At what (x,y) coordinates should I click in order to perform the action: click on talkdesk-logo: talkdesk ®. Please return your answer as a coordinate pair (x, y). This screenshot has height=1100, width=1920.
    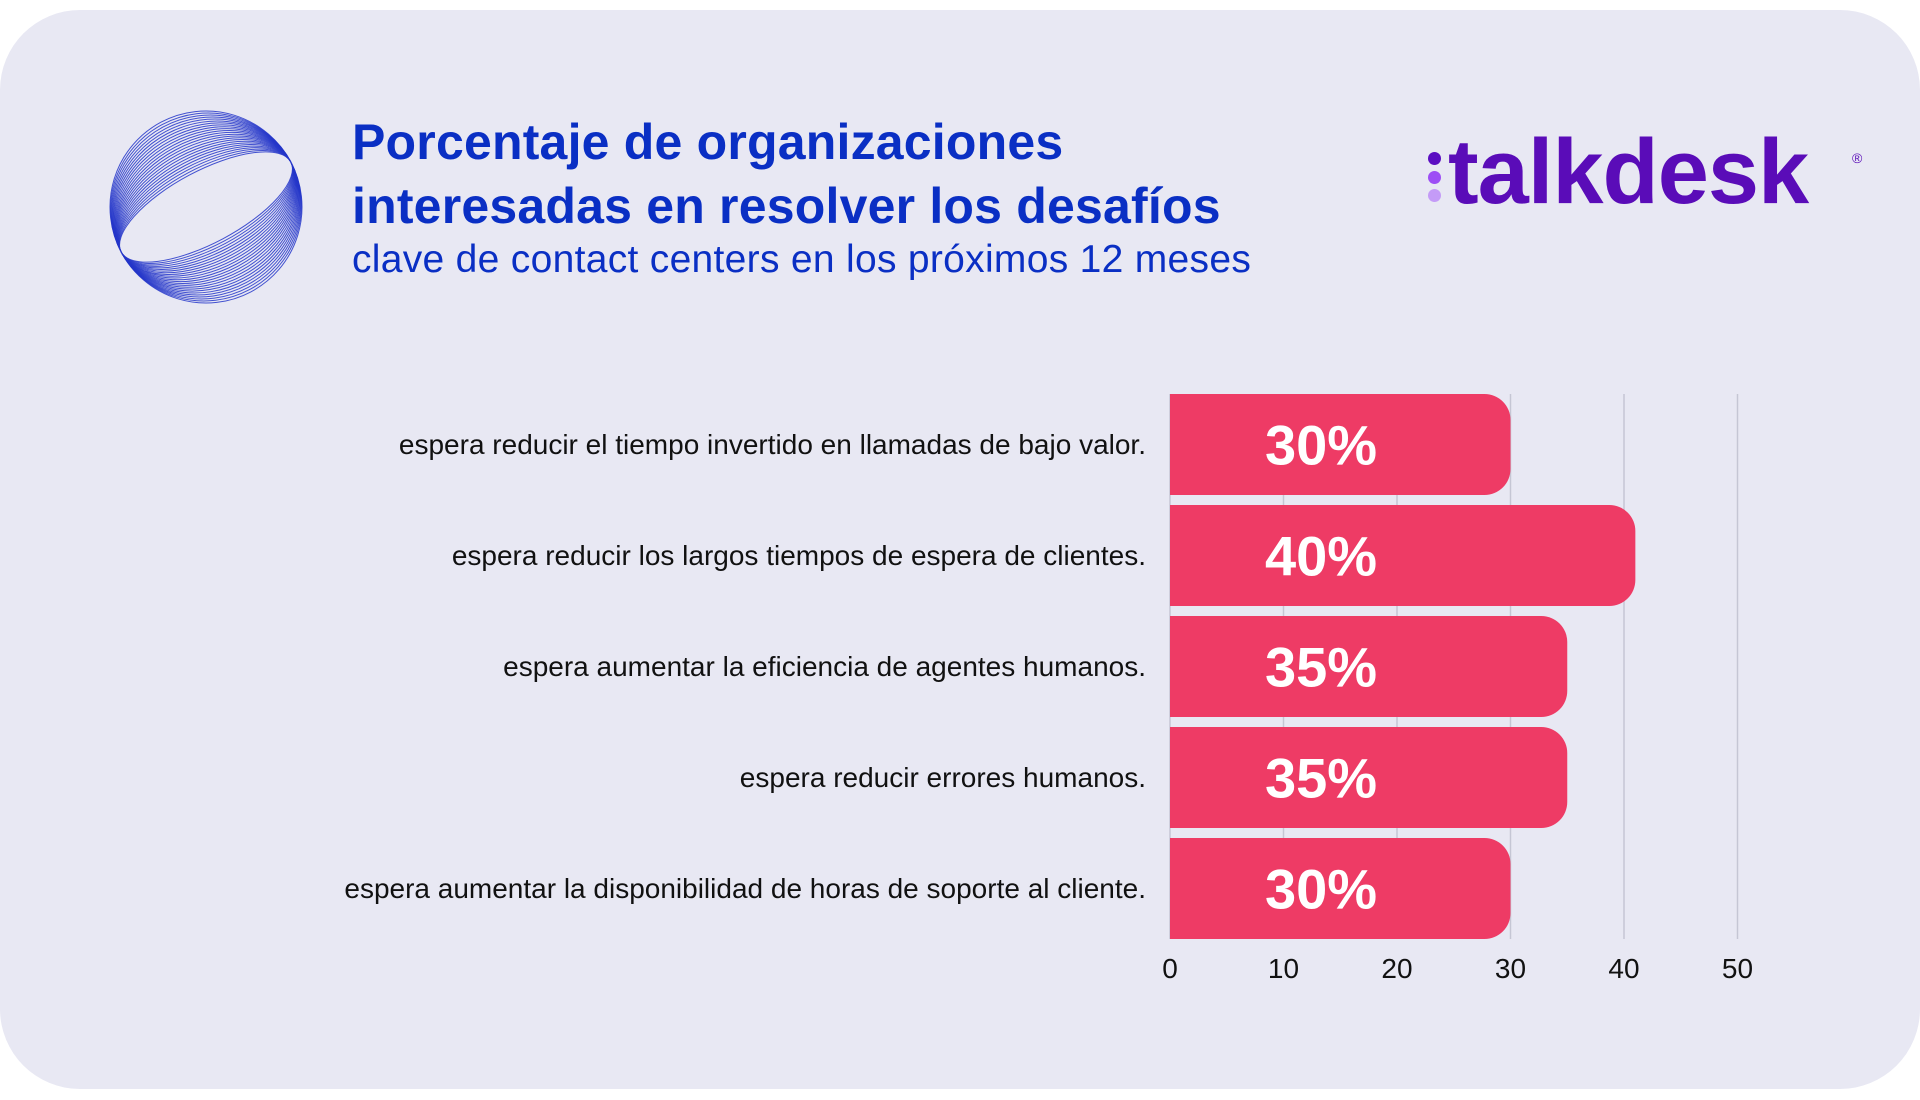
    Looking at the image, I should click on (1644, 172).